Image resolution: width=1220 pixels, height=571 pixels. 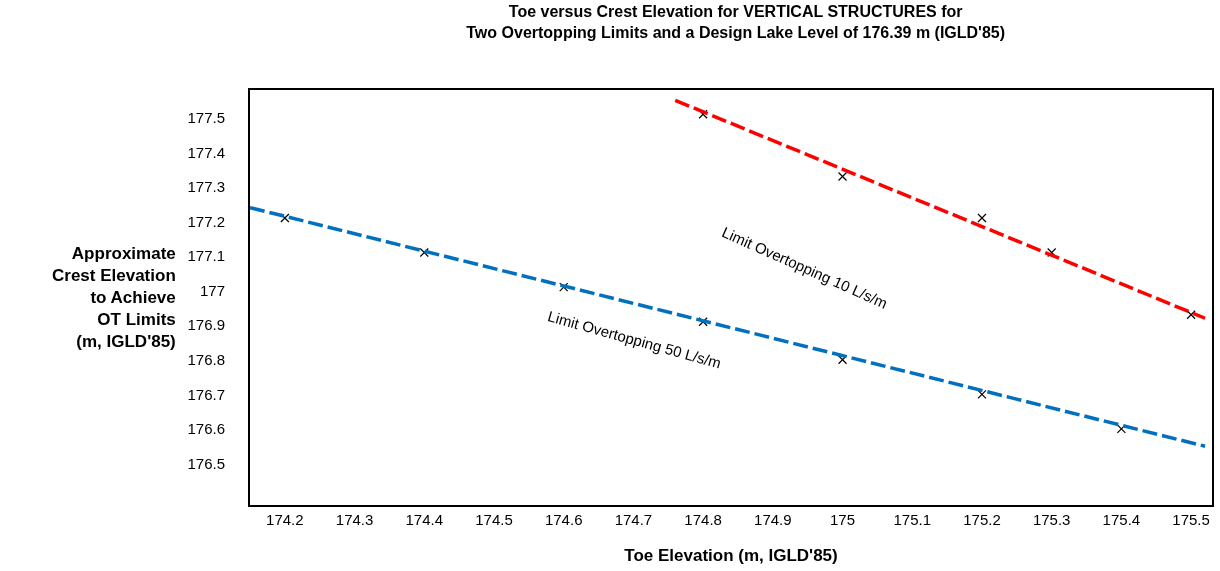 I want to click on x-tick-label: 175, so click(x=843, y=519).